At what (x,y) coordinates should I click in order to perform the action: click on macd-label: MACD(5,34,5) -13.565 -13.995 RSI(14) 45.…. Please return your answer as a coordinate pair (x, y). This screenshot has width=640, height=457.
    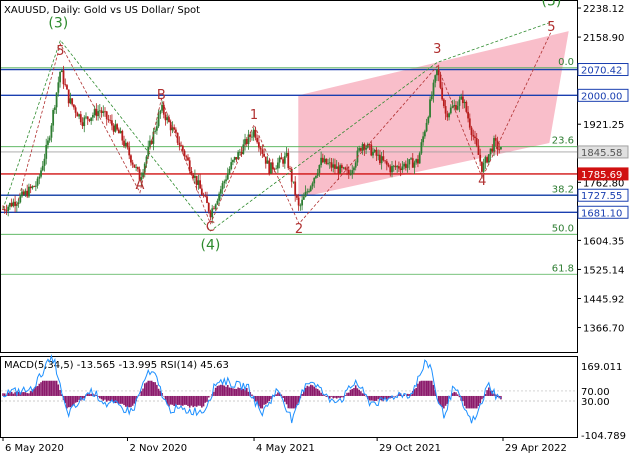
    Looking at the image, I should click on (116, 365).